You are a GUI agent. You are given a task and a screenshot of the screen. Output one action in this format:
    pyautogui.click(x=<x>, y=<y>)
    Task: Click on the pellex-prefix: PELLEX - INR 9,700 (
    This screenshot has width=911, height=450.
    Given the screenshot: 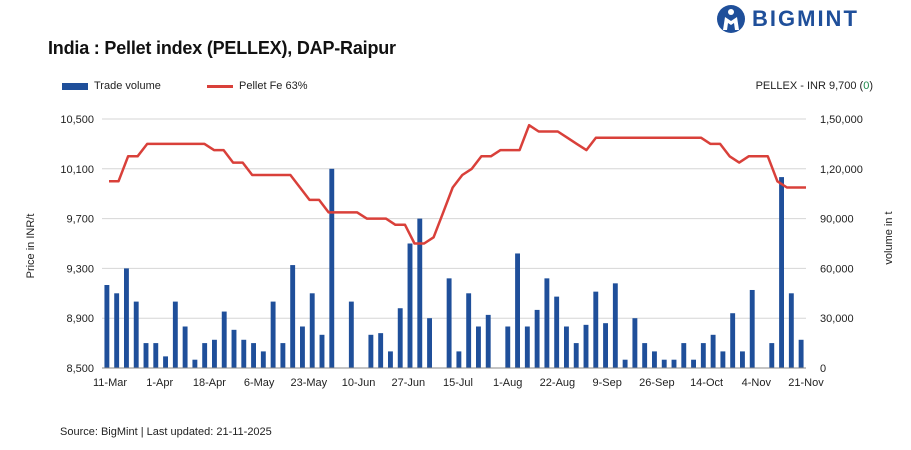 What is the action you would take?
    pyautogui.click(x=809, y=86)
    